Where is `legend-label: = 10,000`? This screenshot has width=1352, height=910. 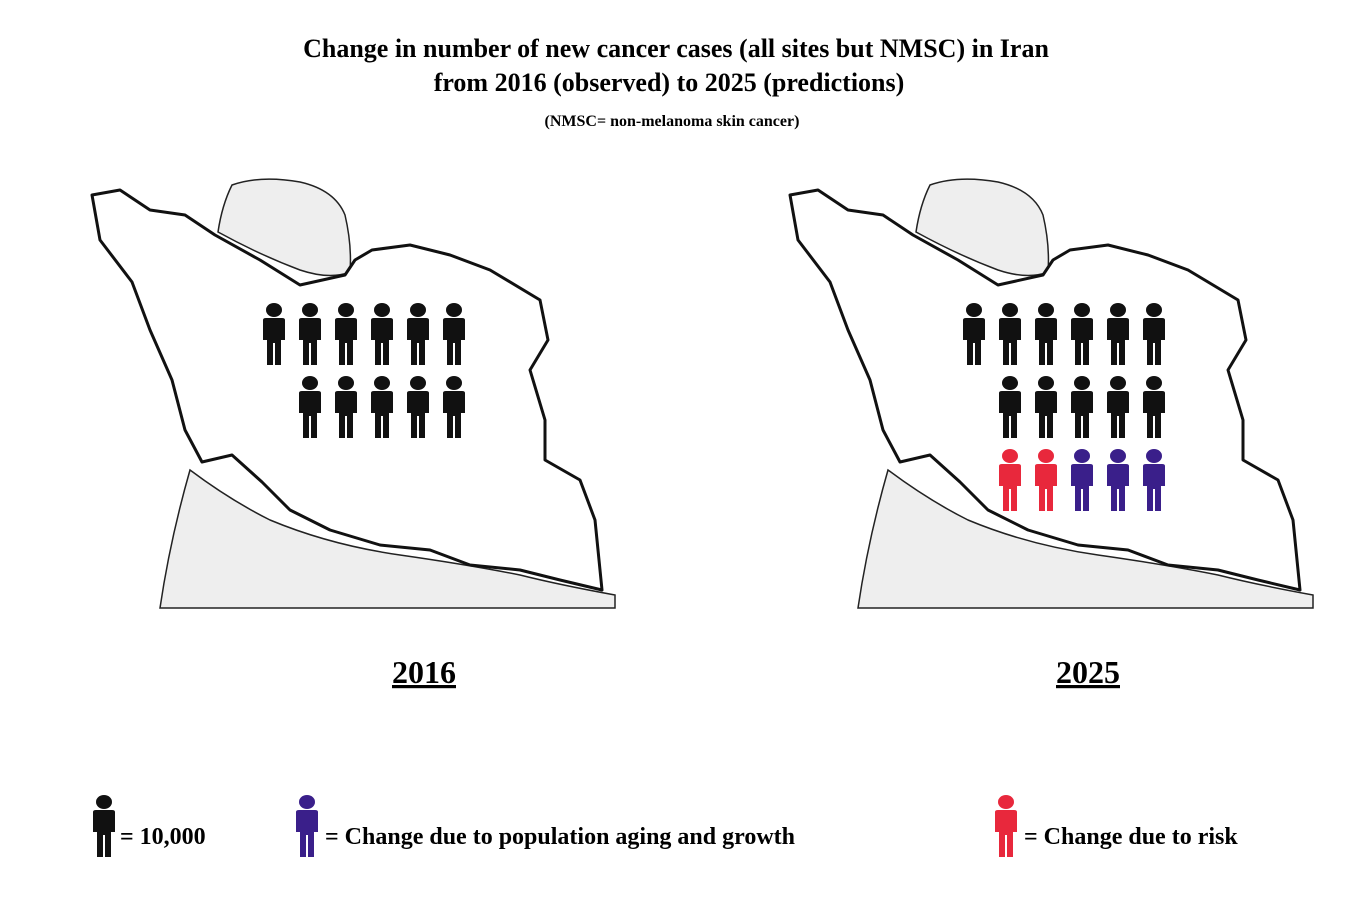
legend-label: = 10,000 is located at coordinates (163, 837).